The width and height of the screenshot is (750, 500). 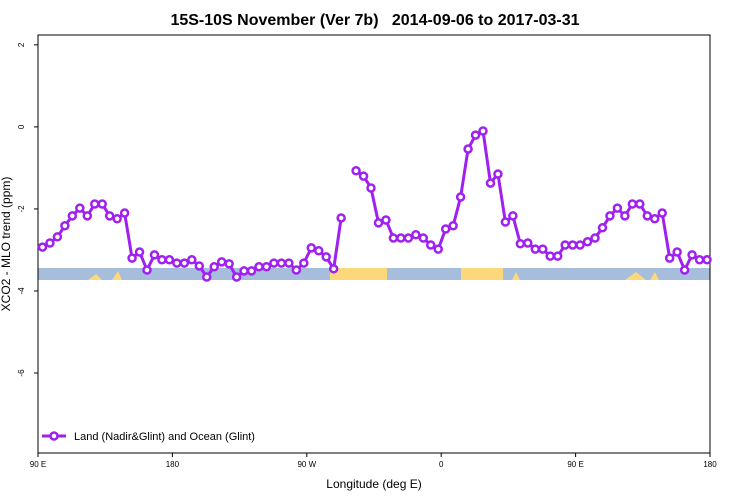 I want to click on legend-marker, so click(x=54, y=436).